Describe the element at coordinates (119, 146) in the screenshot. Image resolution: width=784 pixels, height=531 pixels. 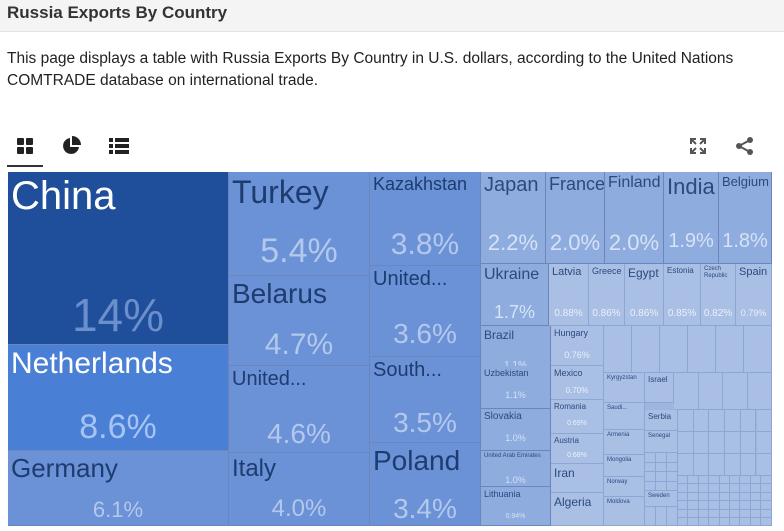
I see `table-view-button` at that location.